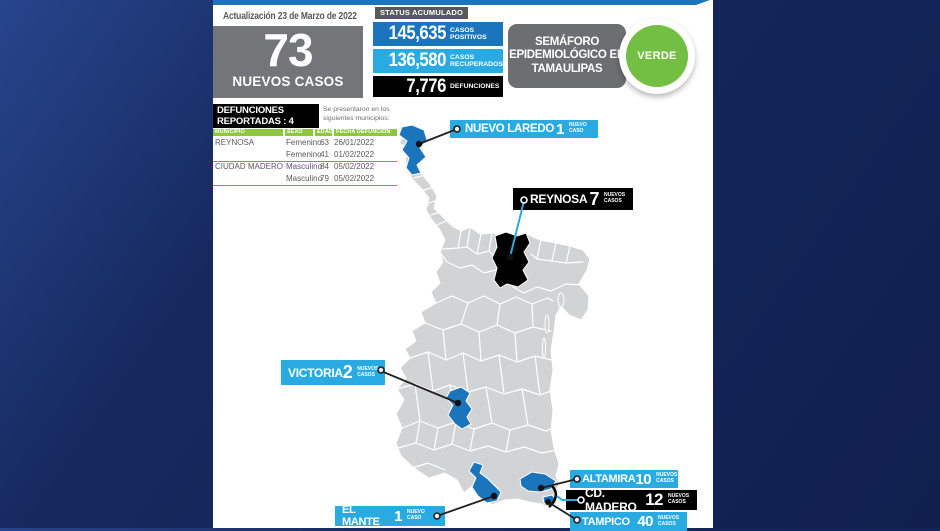 The height and width of the screenshot is (531, 940). What do you see at coordinates (354, 142) in the screenshot?
I see `cell-fecha: 26/01/2022` at bounding box center [354, 142].